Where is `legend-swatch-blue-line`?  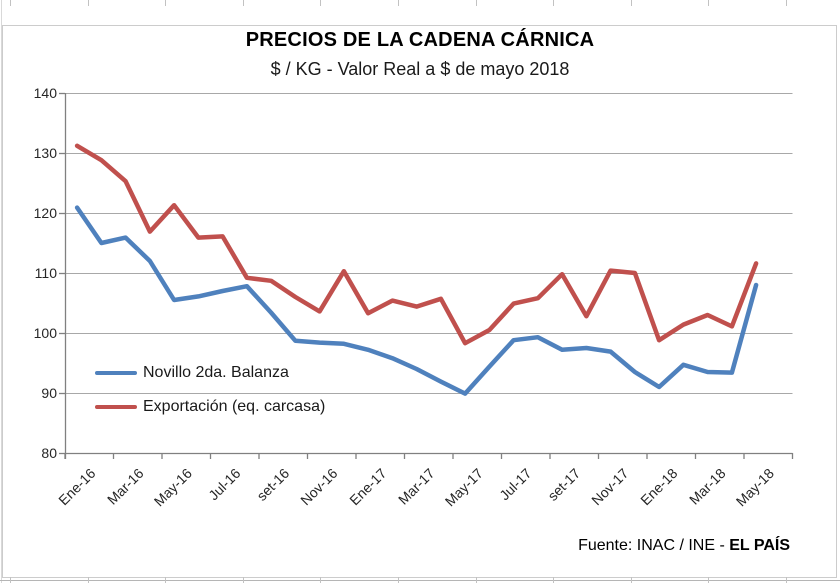 legend-swatch-blue-line is located at coordinates (116, 373).